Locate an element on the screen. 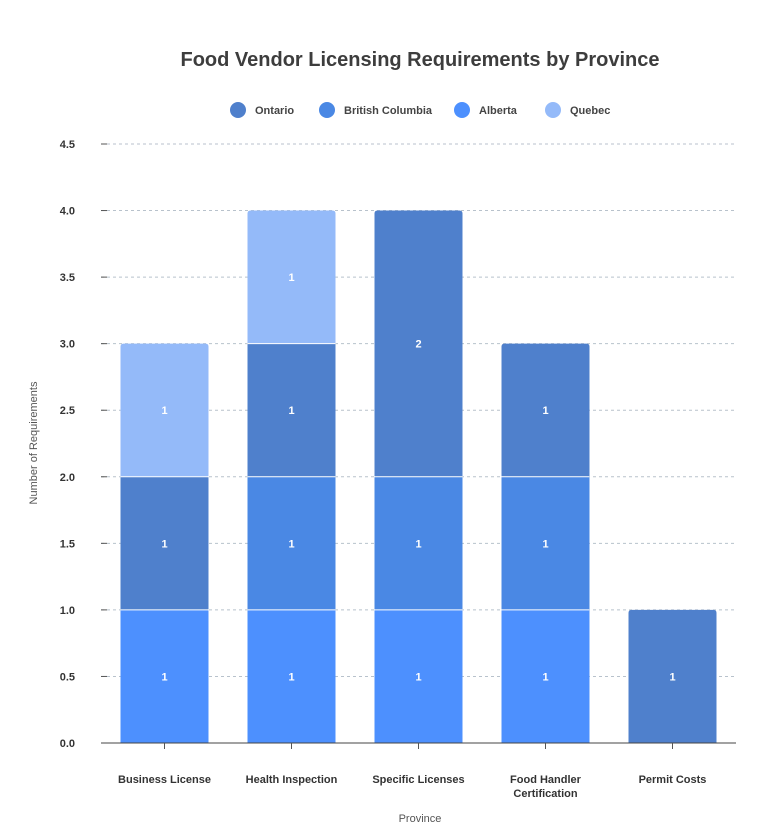 The image size is (760, 838). legend-label-quebec: Quebec is located at coordinates (590, 111).